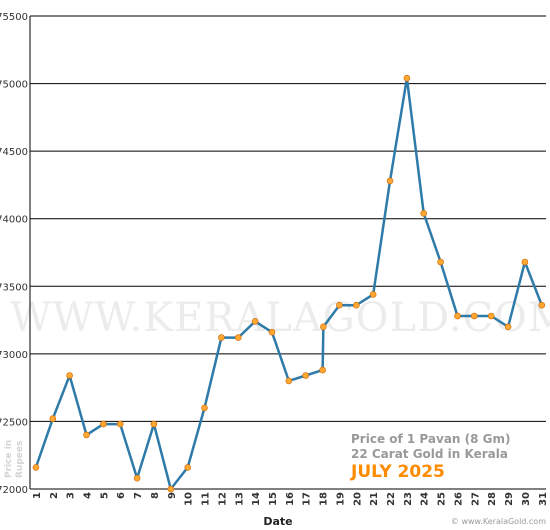 This screenshot has width=550, height=530. I want to click on x-tick-label: 8, so click(155, 495).